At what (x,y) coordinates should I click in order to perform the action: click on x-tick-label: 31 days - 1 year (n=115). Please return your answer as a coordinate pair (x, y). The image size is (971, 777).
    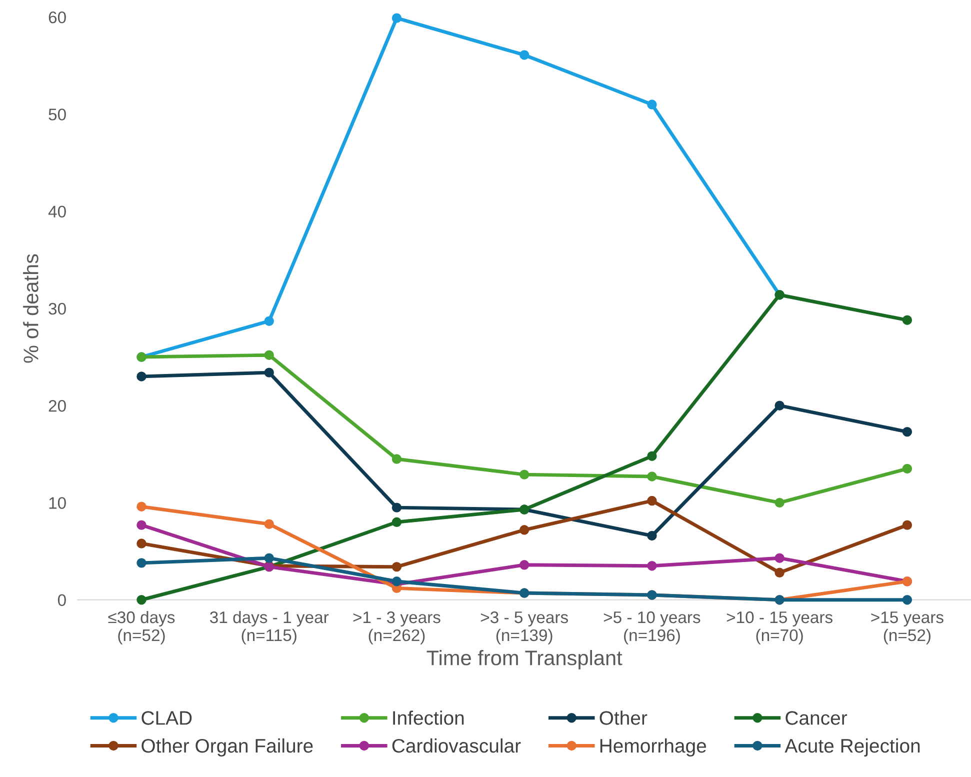
    Looking at the image, I should click on (269, 627).